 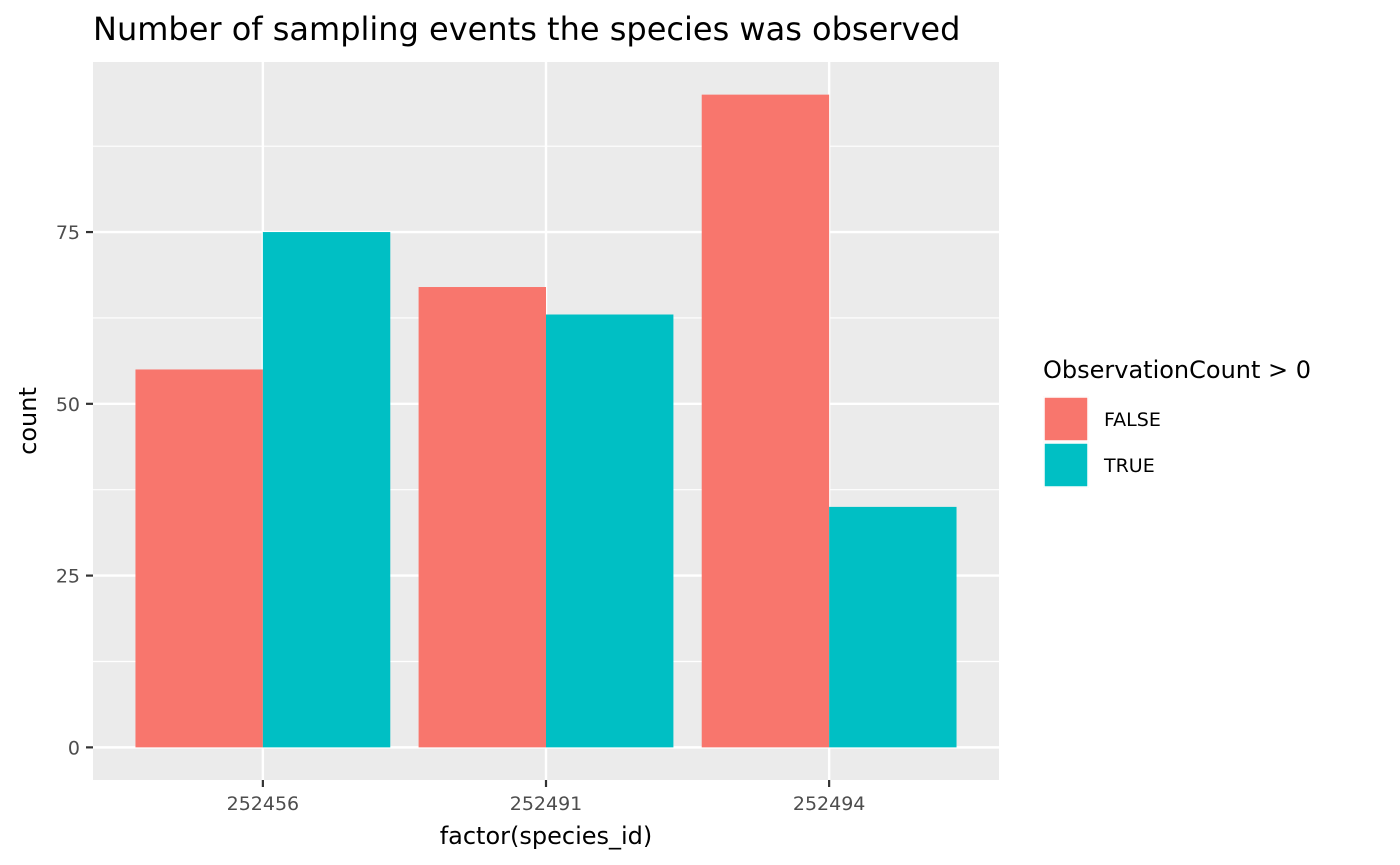 What do you see at coordinates (263, 804) in the screenshot?
I see `x-tick-label: 252456` at bounding box center [263, 804].